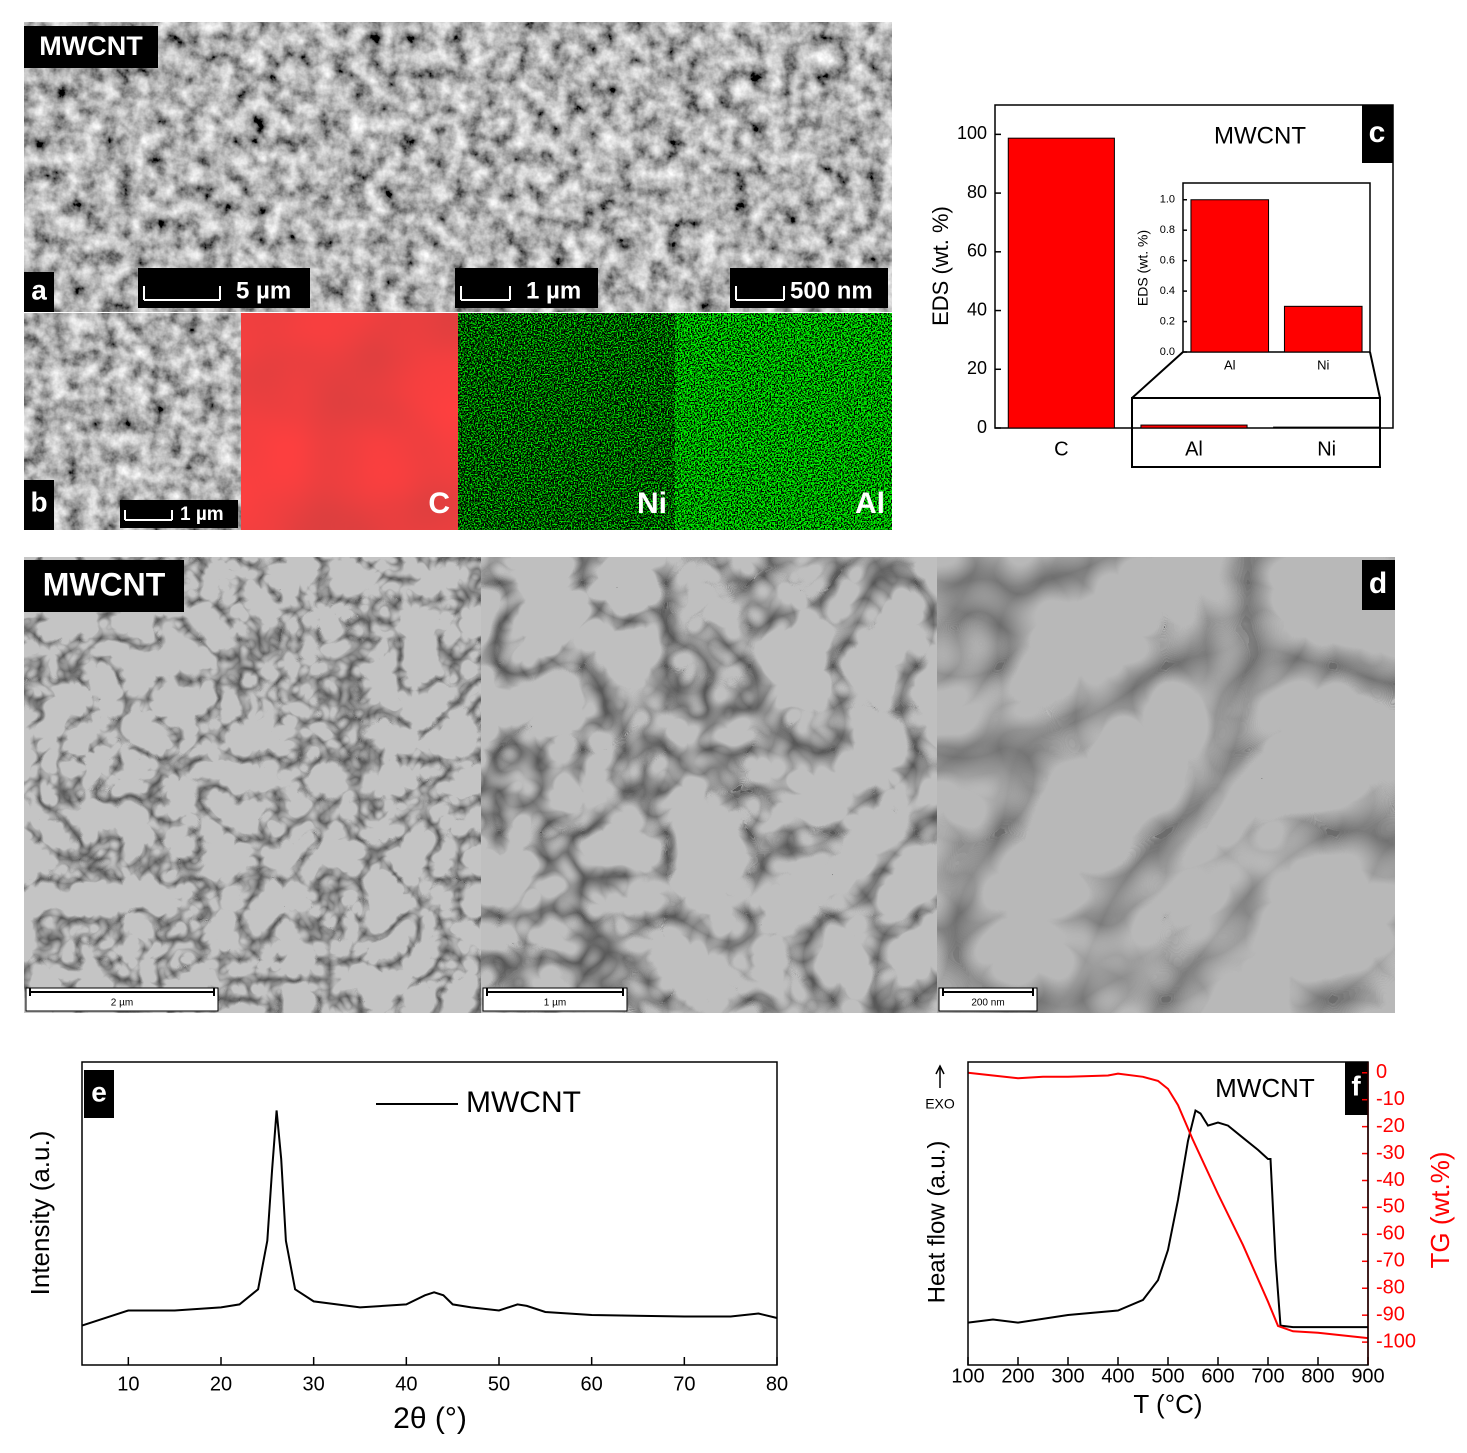 The width and height of the screenshot is (1467, 1453). Describe the element at coordinates (1440, 1210) in the screenshot. I see `y2-axis-label: TG (wt.%)` at that location.